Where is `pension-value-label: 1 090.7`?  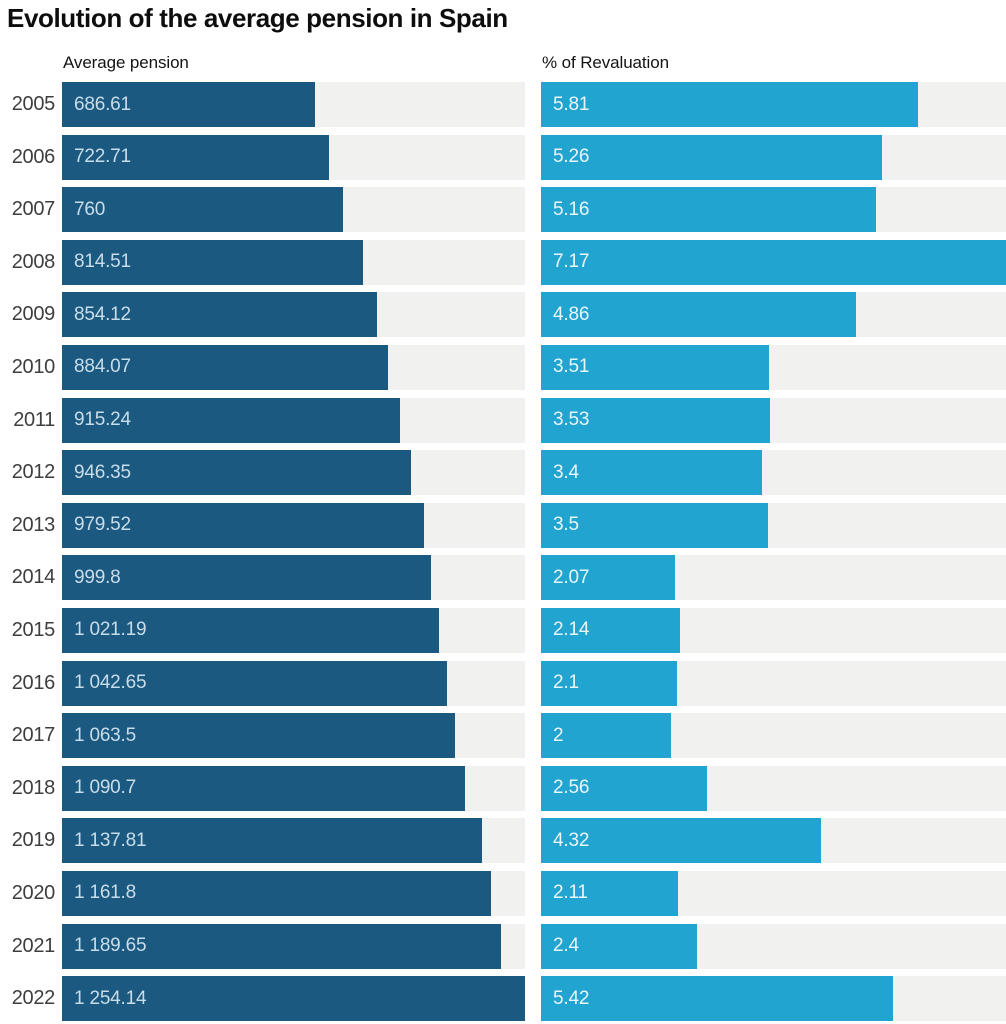
pension-value-label: 1 090.7 is located at coordinates (105, 788).